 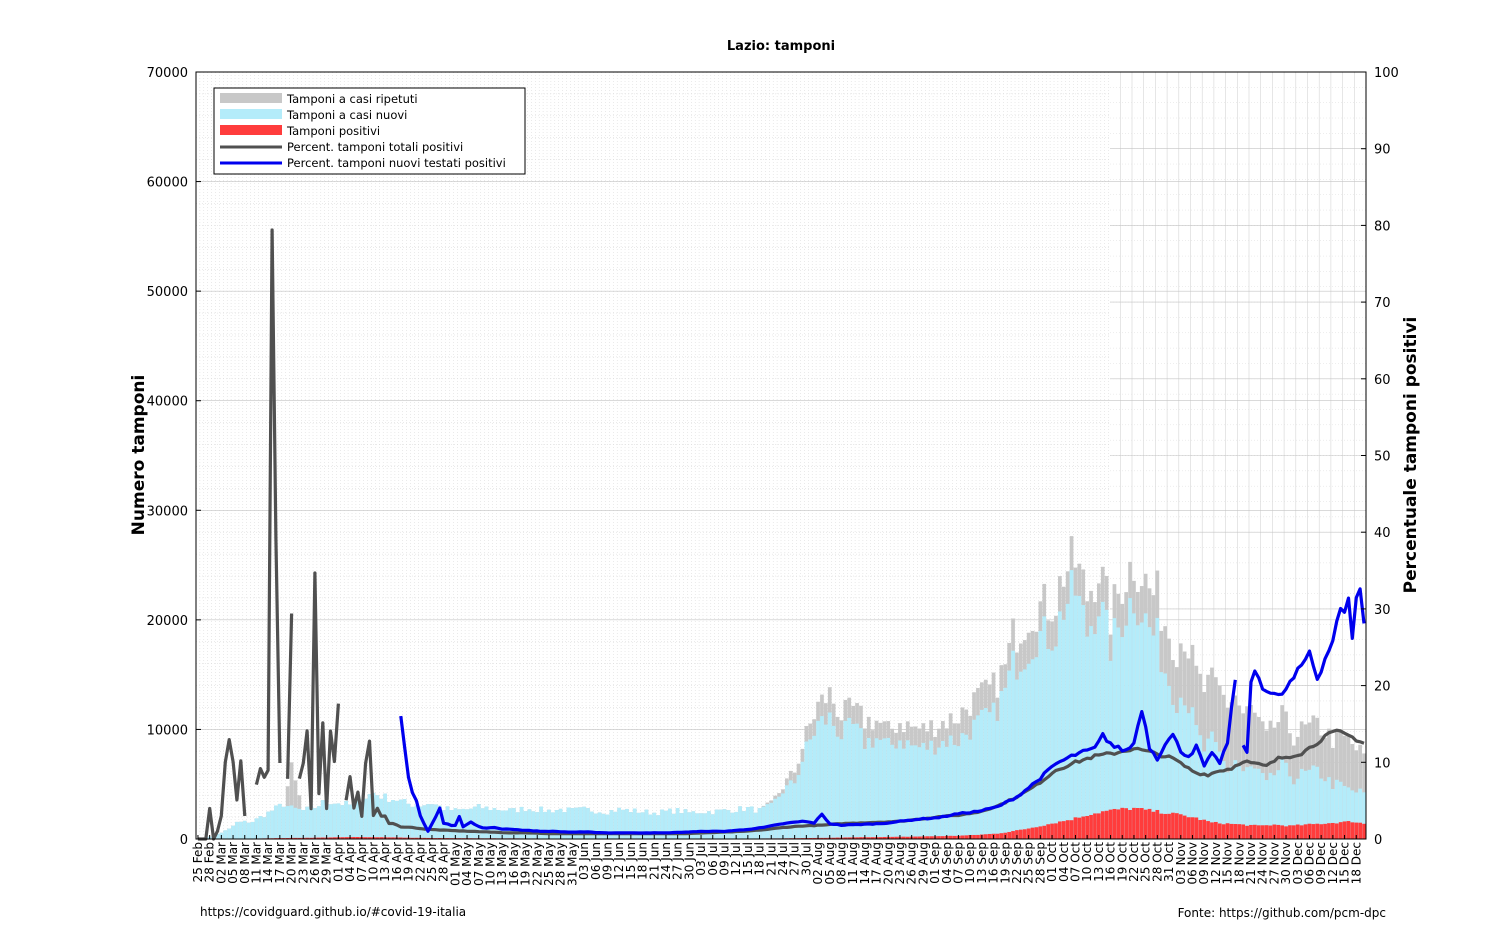 What do you see at coordinates (1382, 533) in the screenshot?
I see `y2-tick-label: 40` at bounding box center [1382, 533].